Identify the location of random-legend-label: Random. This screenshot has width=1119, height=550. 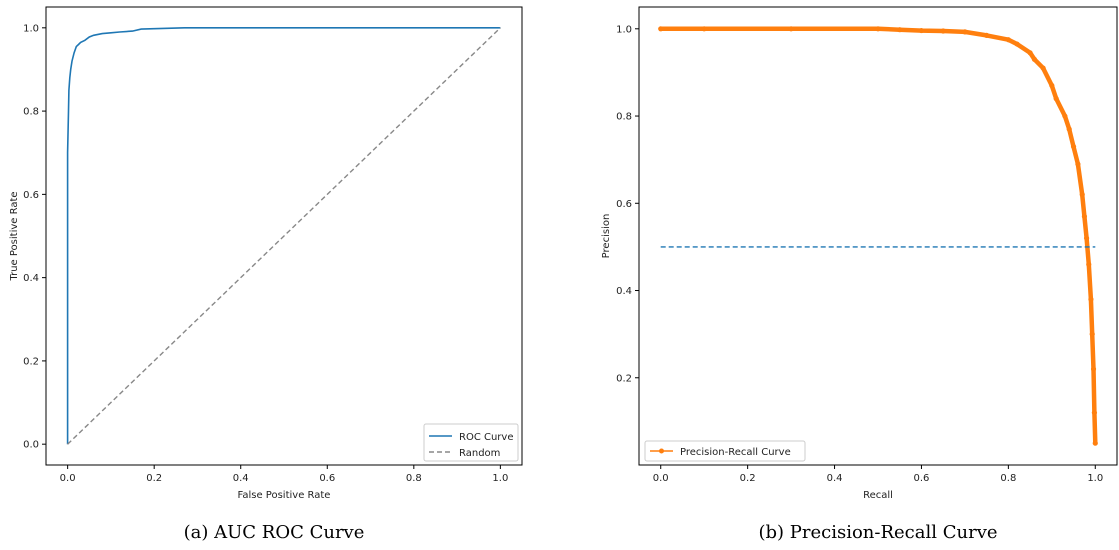
(479, 453).